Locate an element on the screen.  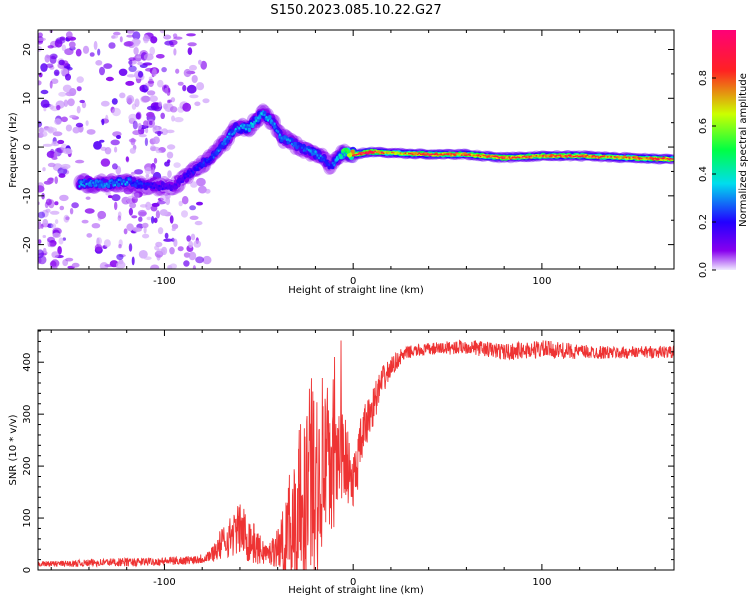
colorbar-tick-label: 0.6 is located at coordinates (703, 126).